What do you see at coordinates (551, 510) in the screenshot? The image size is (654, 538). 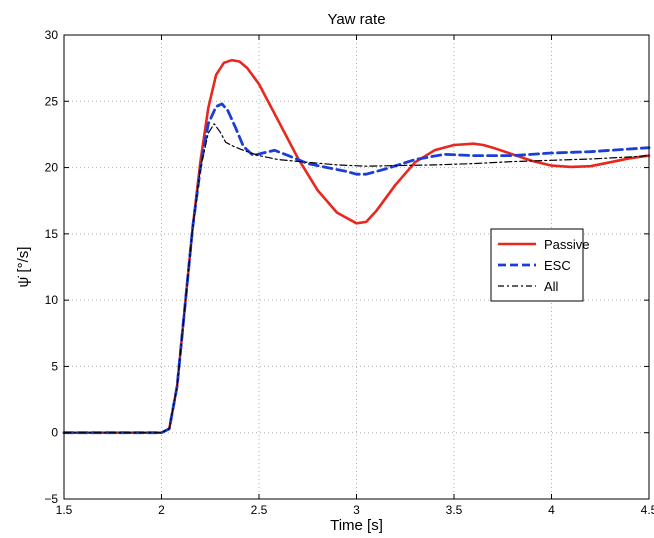 I see `x-tick-label: 4` at bounding box center [551, 510].